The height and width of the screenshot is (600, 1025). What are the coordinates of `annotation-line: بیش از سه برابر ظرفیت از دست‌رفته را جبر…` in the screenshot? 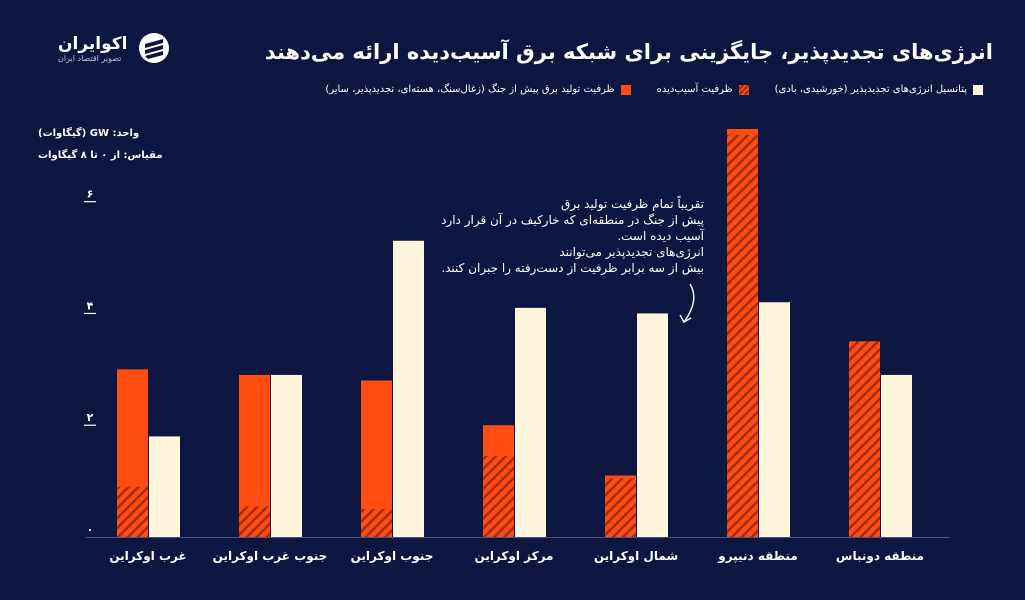 It's located at (572, 268).